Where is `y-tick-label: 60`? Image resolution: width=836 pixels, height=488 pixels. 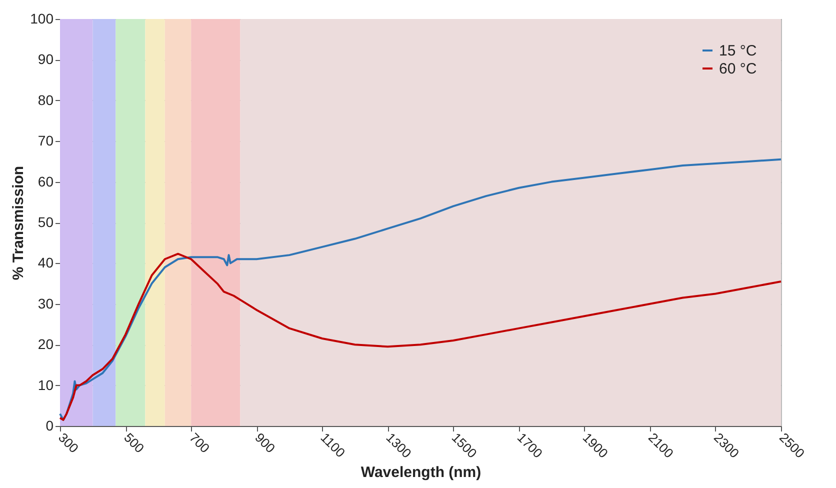 y-tick-label: 60 is located at coordinates (46, 181).